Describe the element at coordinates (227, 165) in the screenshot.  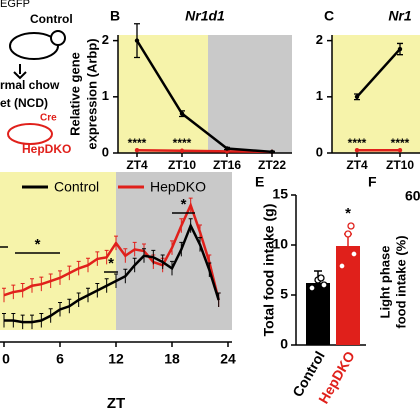
I see `x-tick-label: ZT16` at that location.